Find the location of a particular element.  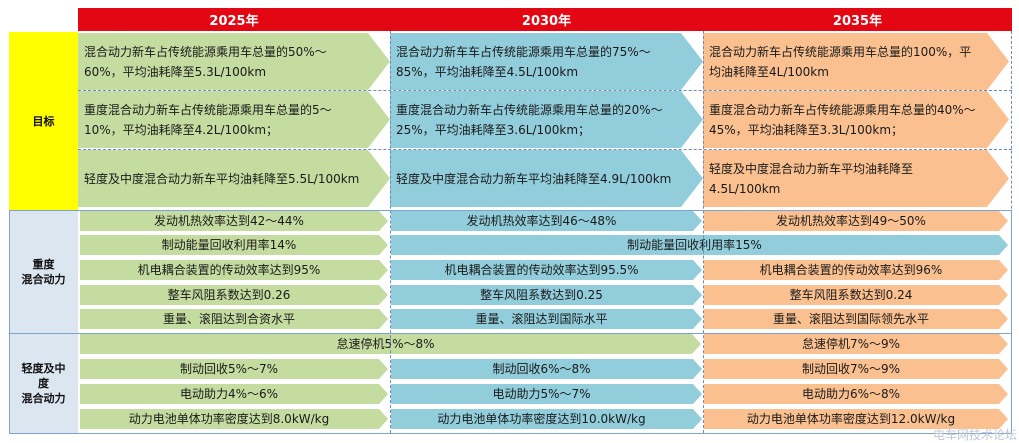

heavy-coupling-2035: 机电耦合装置的传动效率达到96% is located at coordinates (856, 270).